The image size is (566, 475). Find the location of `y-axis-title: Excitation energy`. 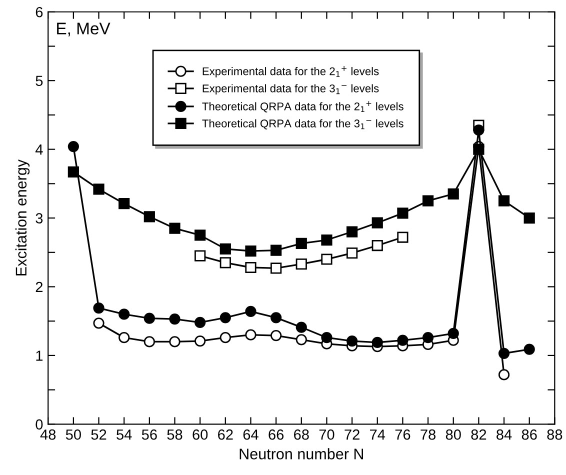

y-axis-title: Excitation energy is located at coordinates (22, 217).